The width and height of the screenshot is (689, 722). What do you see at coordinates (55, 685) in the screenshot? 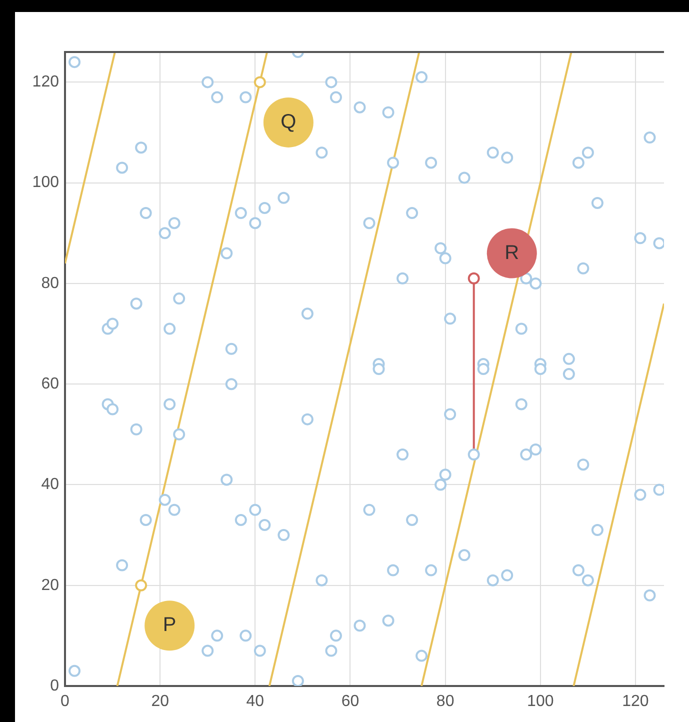
I see `y-tick-label: 0` at bounding box center [55, 685].